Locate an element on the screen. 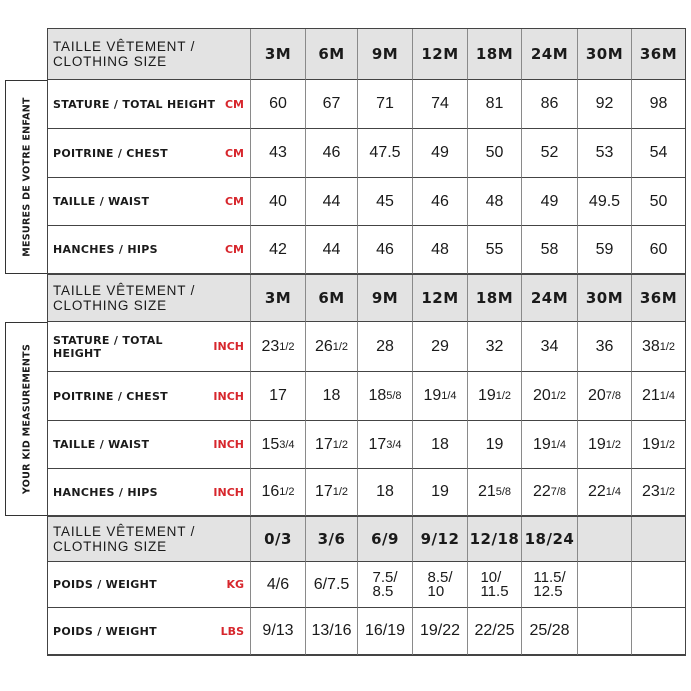 Image resolution: width=691 pixels, height=691 pixels. measurement-row-label: TAILLE / WAIST INCH is located at coordinates (149, 445).